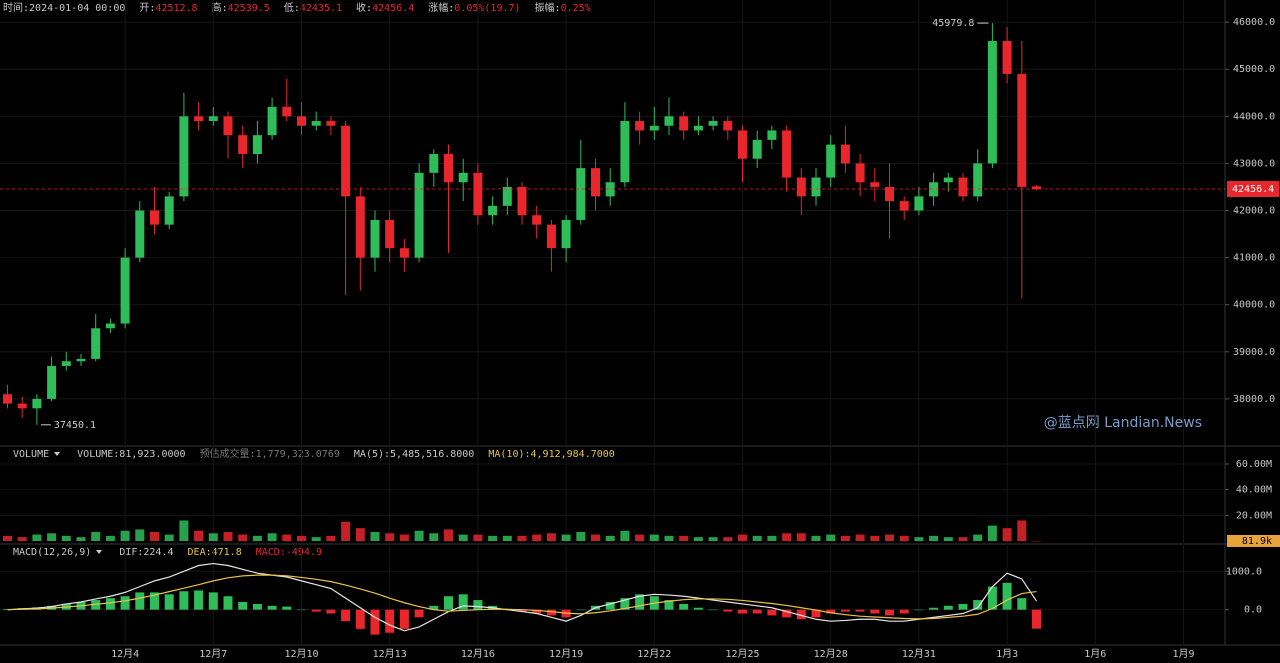 This screenshot has width=1280, height=663. I want to click on x-tick-label: 12月28, so click(831, 654).